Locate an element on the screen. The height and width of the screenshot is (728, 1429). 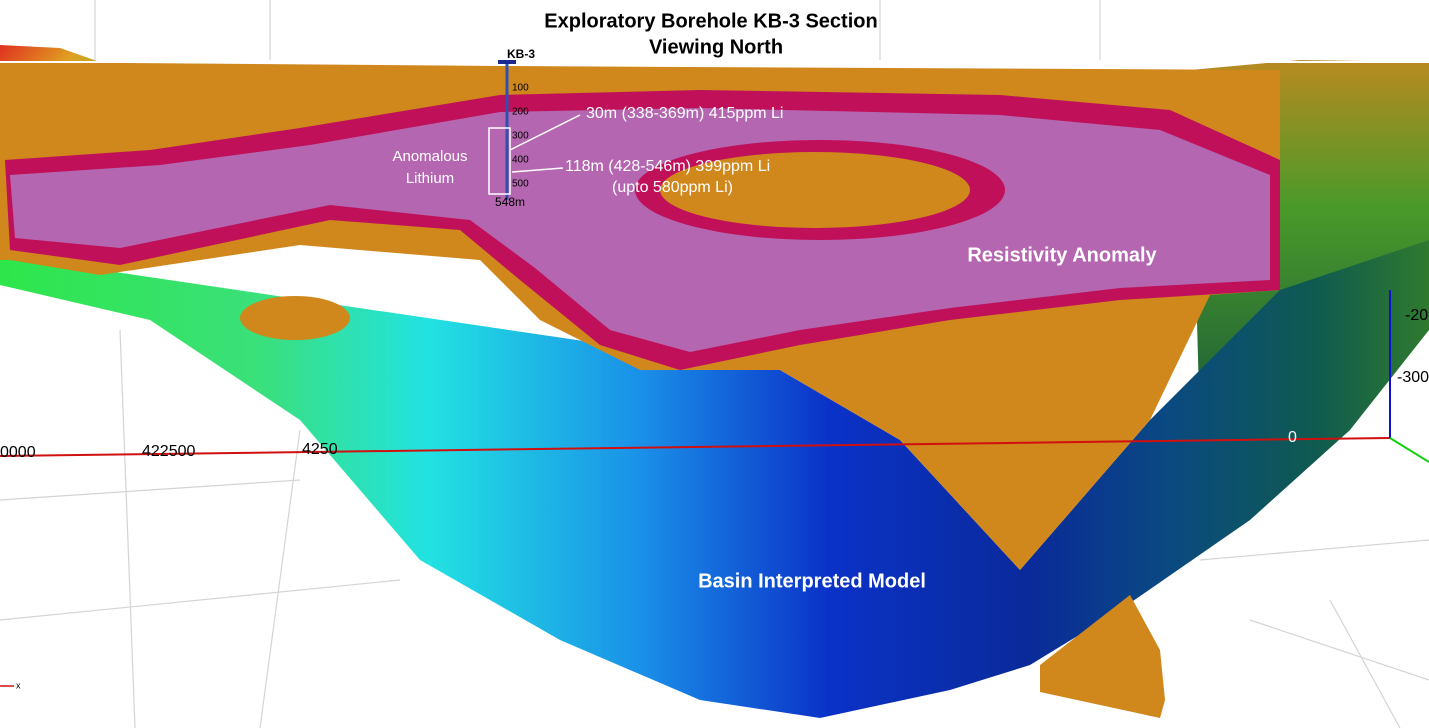
x-axis is located at coordinates (695, 447).